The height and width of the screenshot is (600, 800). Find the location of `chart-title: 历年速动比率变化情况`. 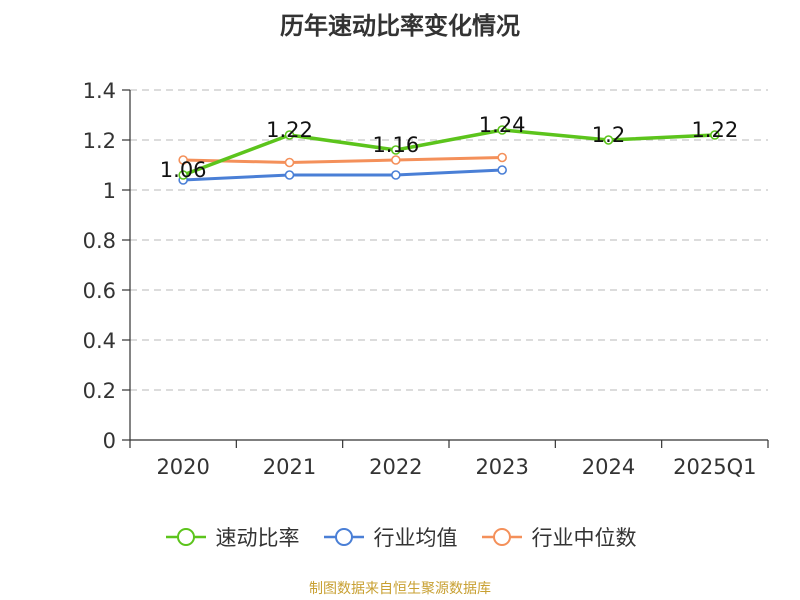

chart-title: 历年速动比率变化情况 is located at coordinates (400, 26).